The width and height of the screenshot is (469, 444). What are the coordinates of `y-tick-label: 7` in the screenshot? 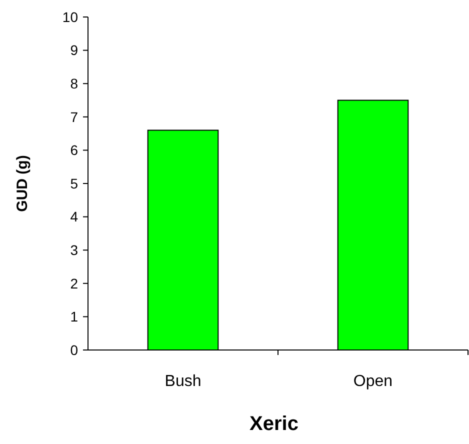 It's located at (74, 116).